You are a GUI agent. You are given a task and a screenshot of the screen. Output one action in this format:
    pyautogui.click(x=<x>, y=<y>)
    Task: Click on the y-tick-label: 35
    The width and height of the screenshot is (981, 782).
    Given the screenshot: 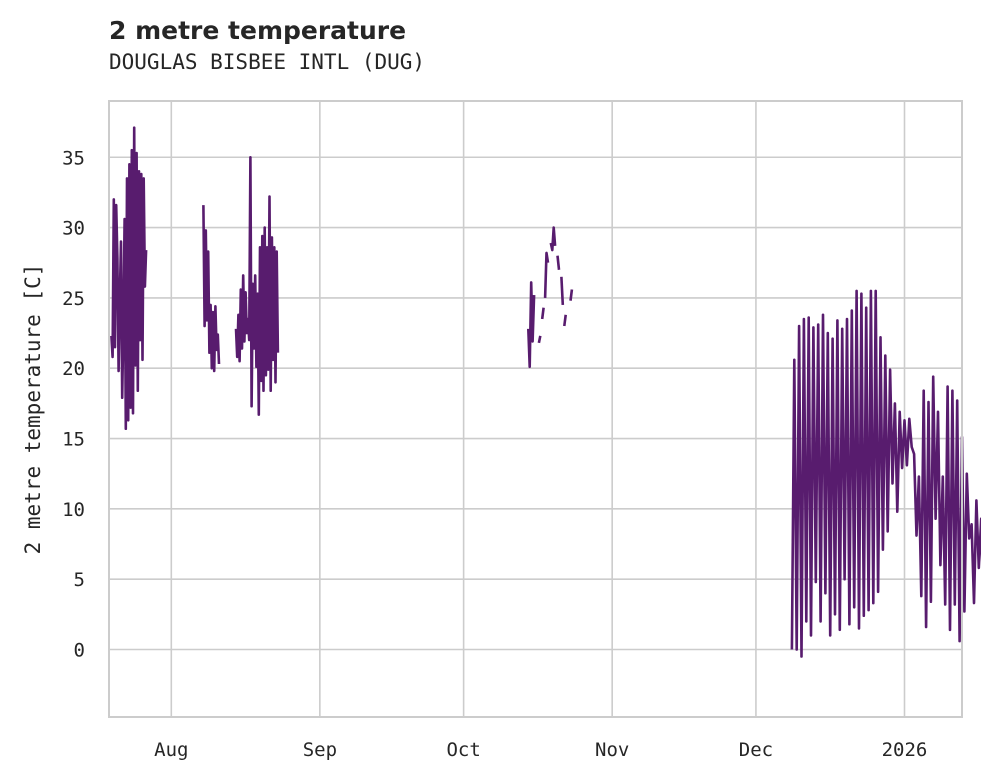 What is the action you would take?
    pyautogui.click(x=73, y=158)
    